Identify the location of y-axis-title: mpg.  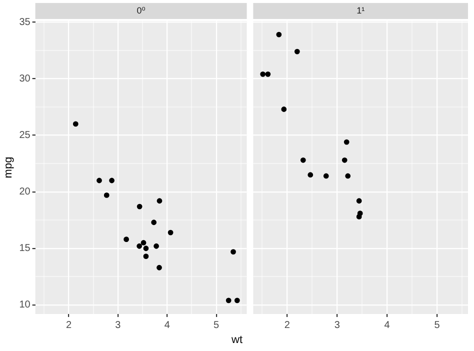
(8, 167).